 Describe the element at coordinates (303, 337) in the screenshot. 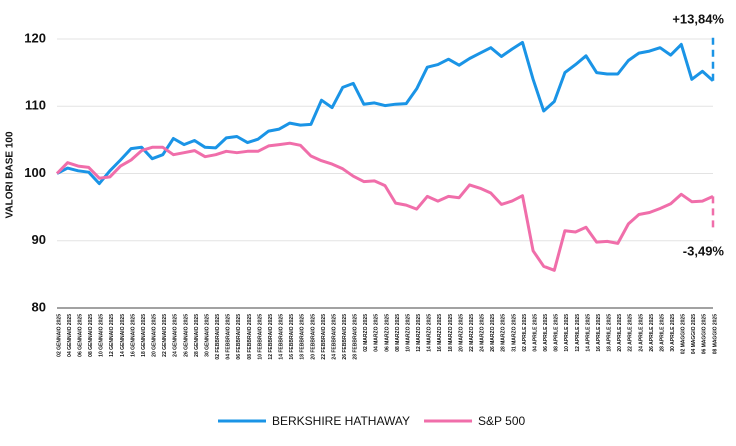

I see `x-tick-label: 18 FEBBRAIO 2025` at that location.